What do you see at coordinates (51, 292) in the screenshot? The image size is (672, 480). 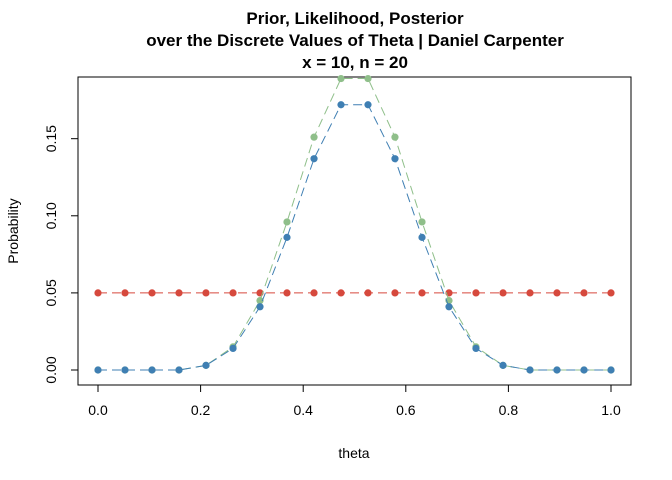 I see `y-tick-label: 0.05` at bounding box center [51, 292].